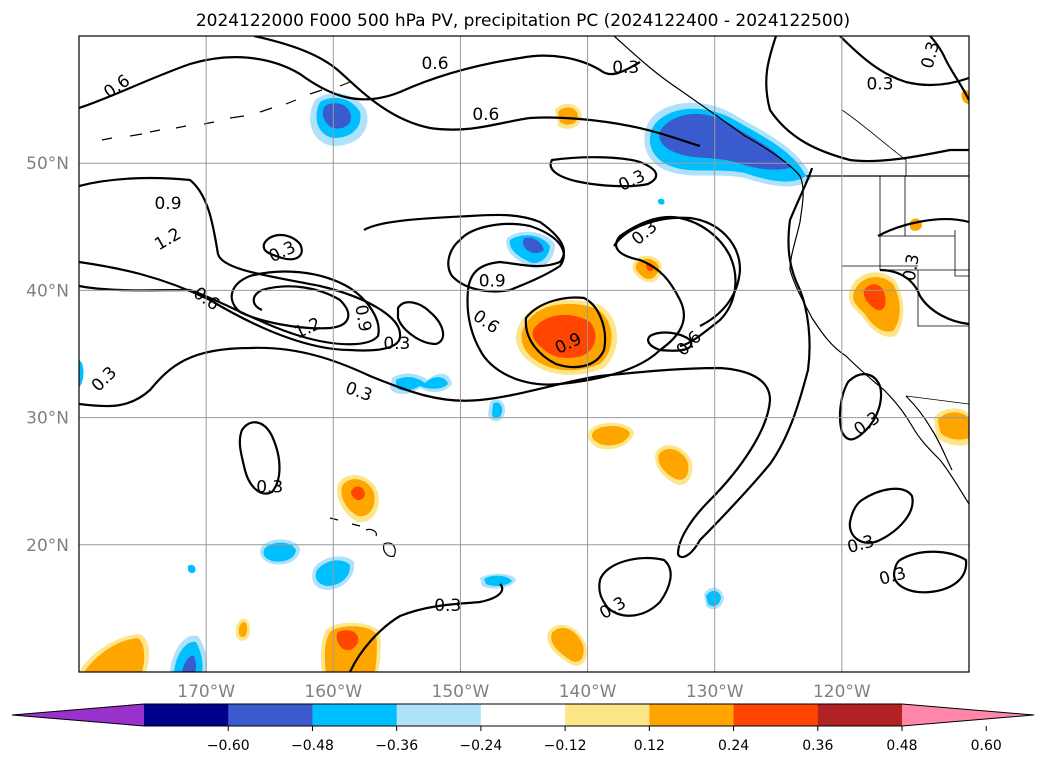  What do you see at coordinates (874, 142) in the screenshot?
I see `canada-province-border` at bounding box center [874, 142].